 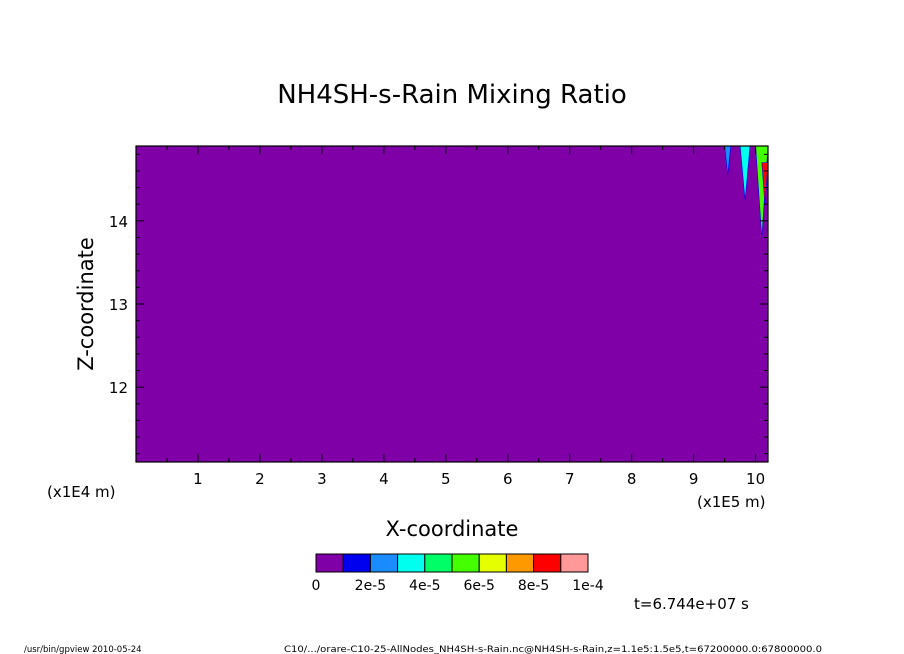 I want to click on x-tick-label: 7, so click(x=570, y=479).